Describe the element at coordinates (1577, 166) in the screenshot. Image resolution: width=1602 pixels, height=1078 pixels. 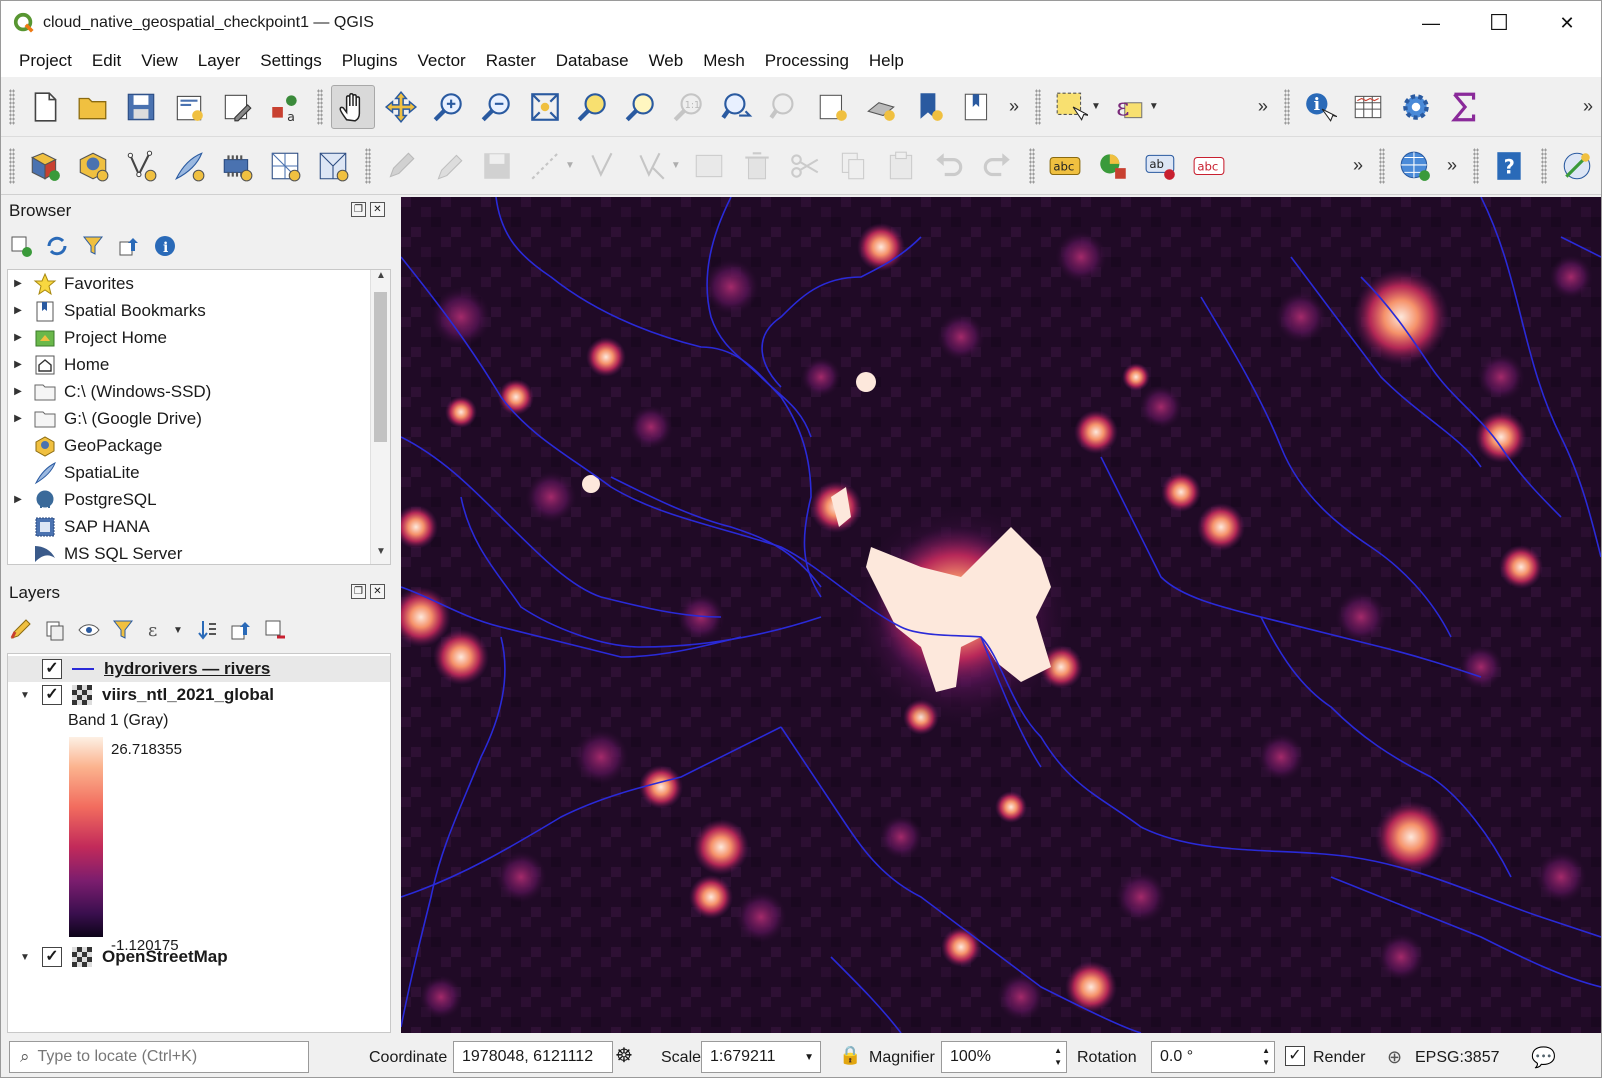
I see `python-console-button` at that location.